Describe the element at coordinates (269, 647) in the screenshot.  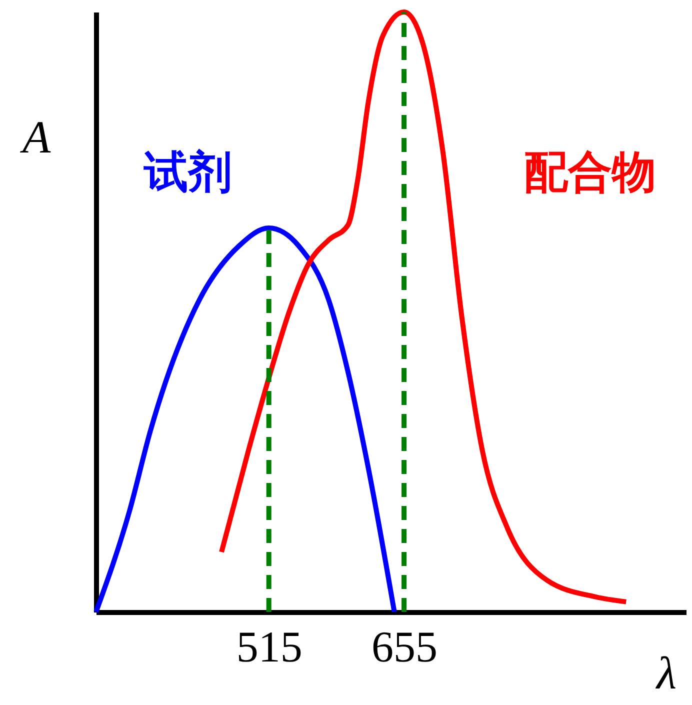
I see `x-tick-label: 515` at that location.